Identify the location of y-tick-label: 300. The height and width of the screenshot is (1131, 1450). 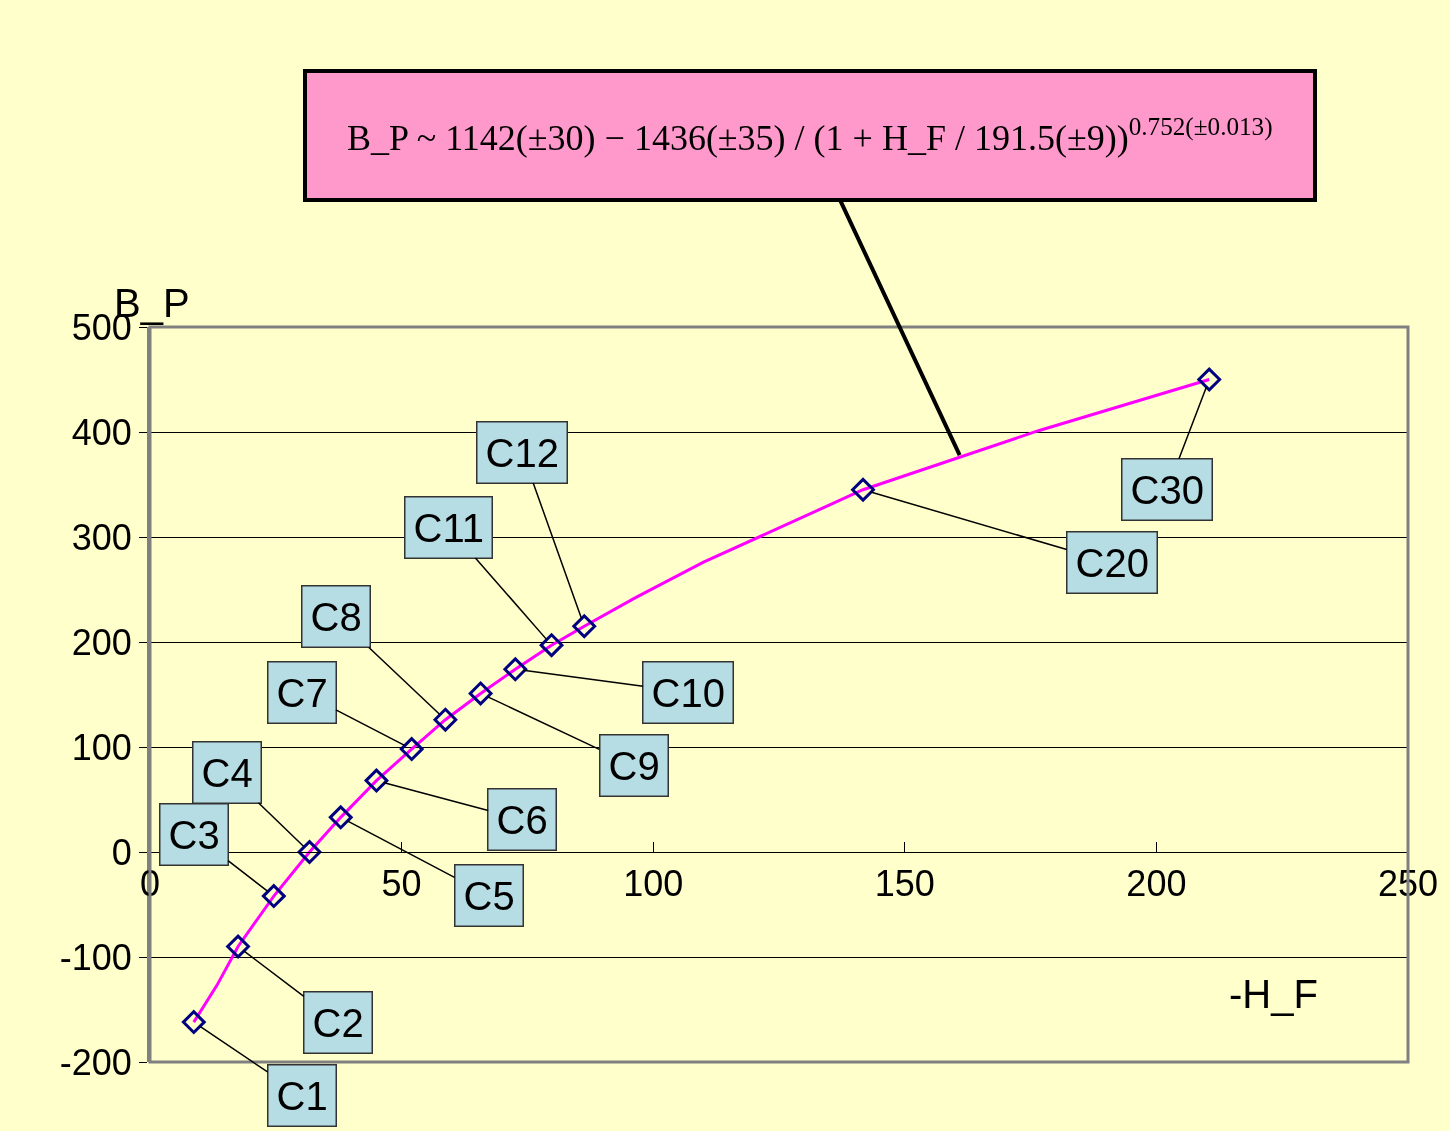
(101, 537).